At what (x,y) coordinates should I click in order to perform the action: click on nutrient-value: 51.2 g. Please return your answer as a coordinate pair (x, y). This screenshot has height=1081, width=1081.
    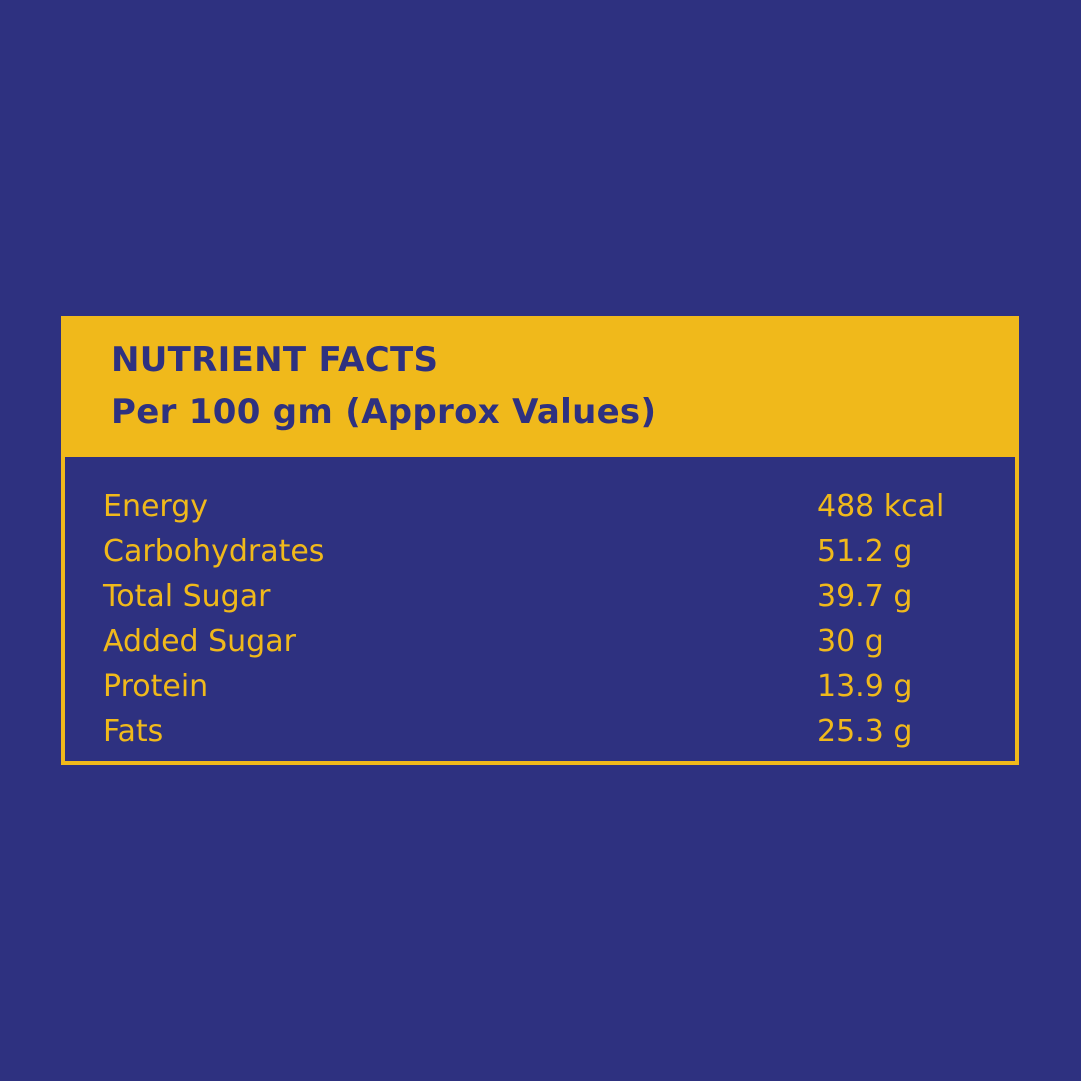
    Looking at the image, I should click on (865, 551).